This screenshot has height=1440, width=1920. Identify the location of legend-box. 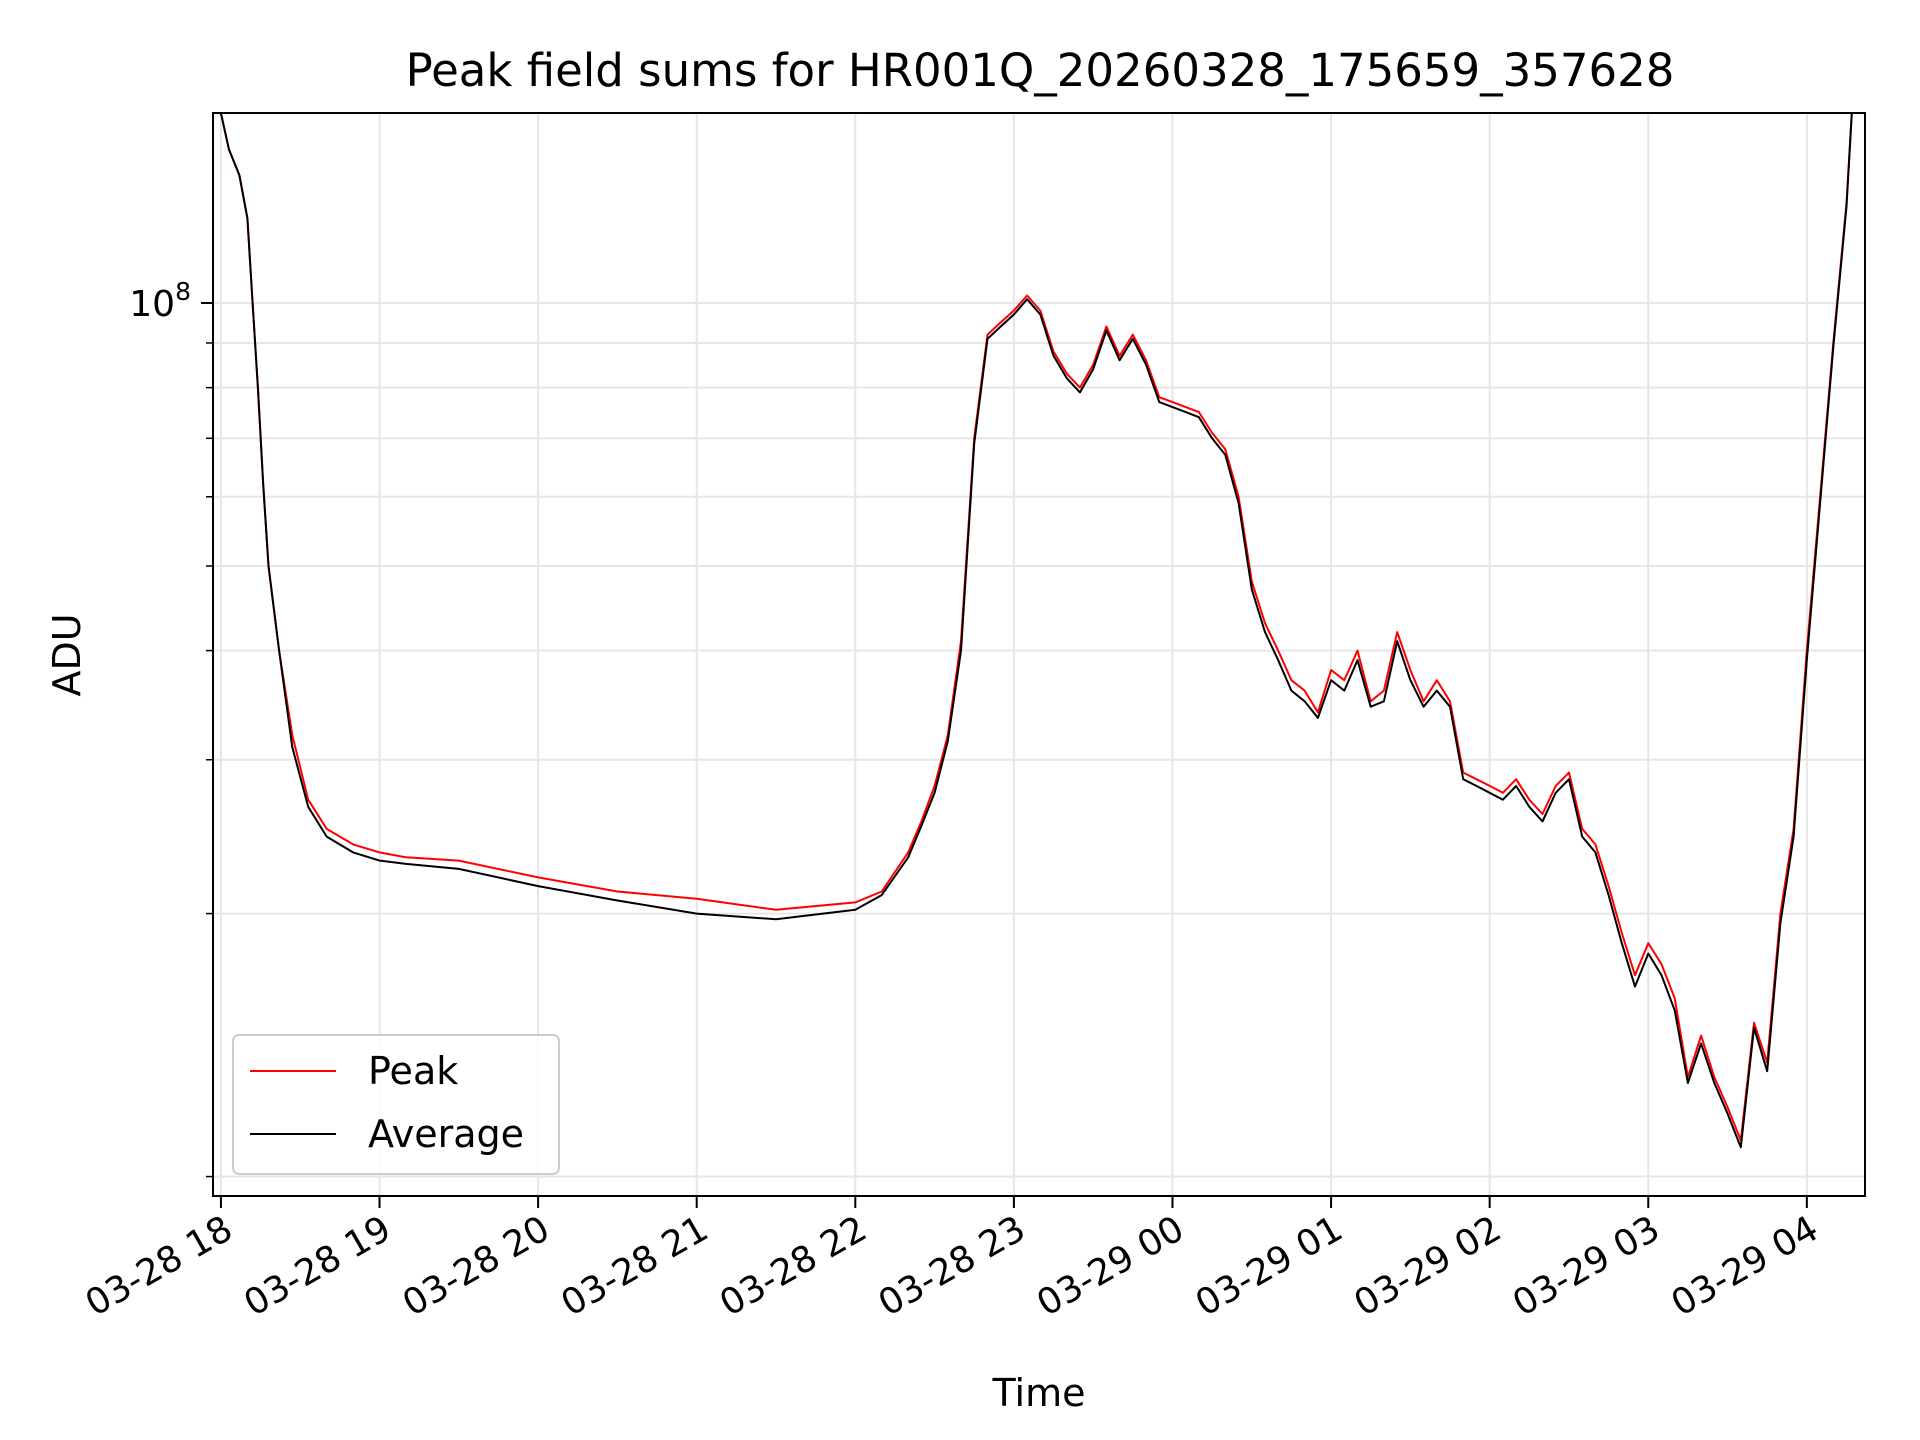
(396, 1104).